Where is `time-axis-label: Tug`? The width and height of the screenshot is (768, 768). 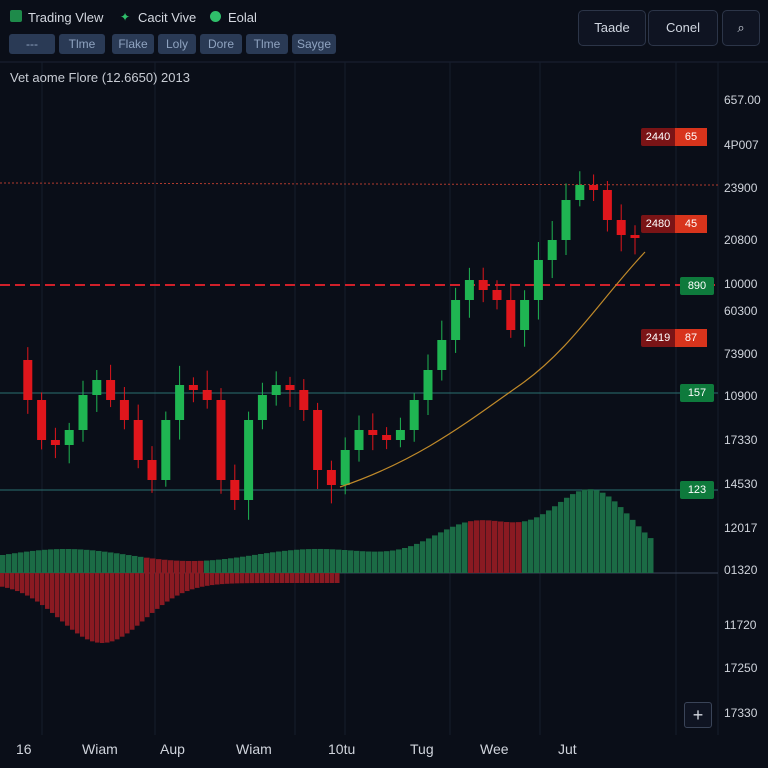 time-axis-label: Tug is located at coordinates (422, 749).